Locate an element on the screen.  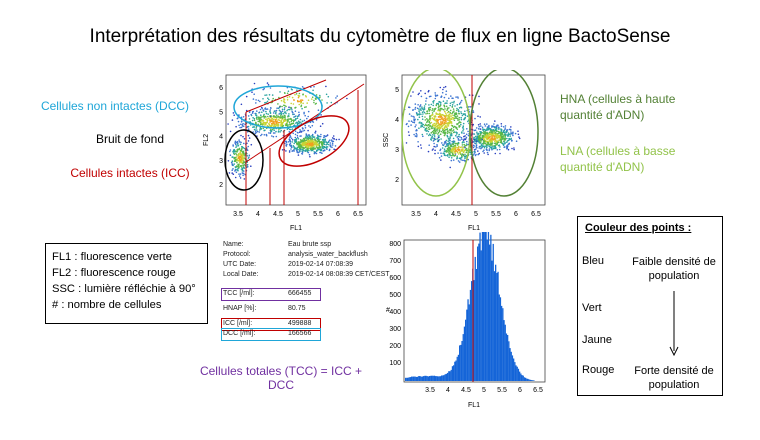
hna-label: HNA (cellules à haute quantité d'ADN) is located at coordinates (618, 107).